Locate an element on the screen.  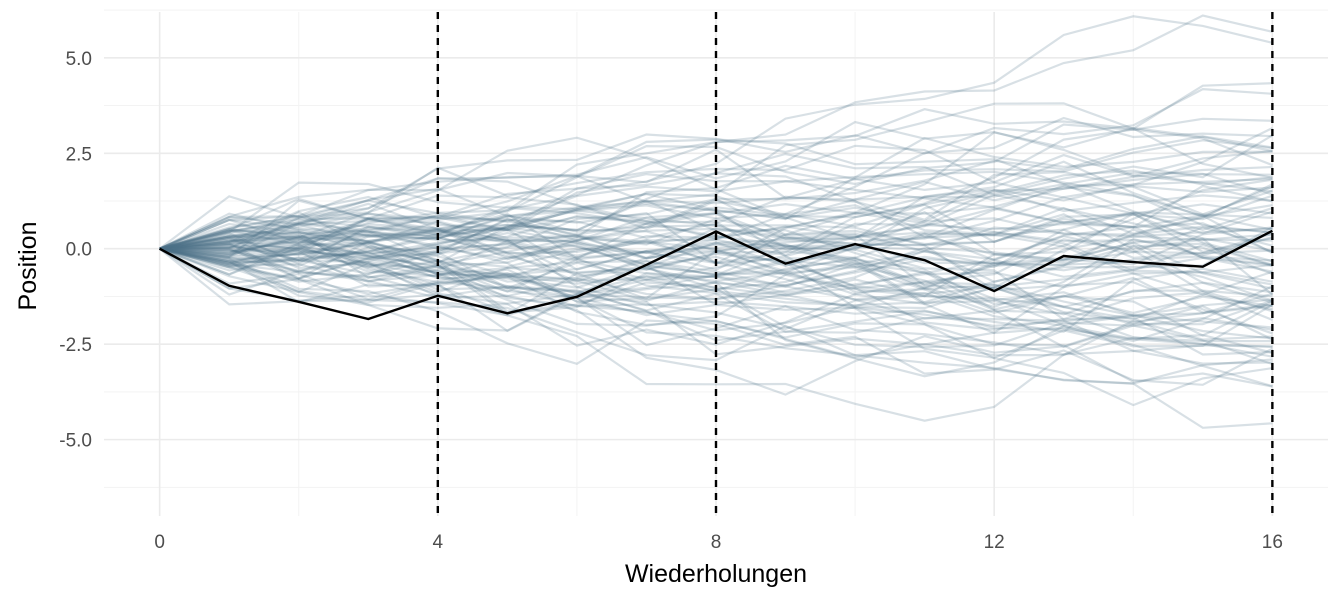
highlighted-walk-line is located at coordinates (716, 275).